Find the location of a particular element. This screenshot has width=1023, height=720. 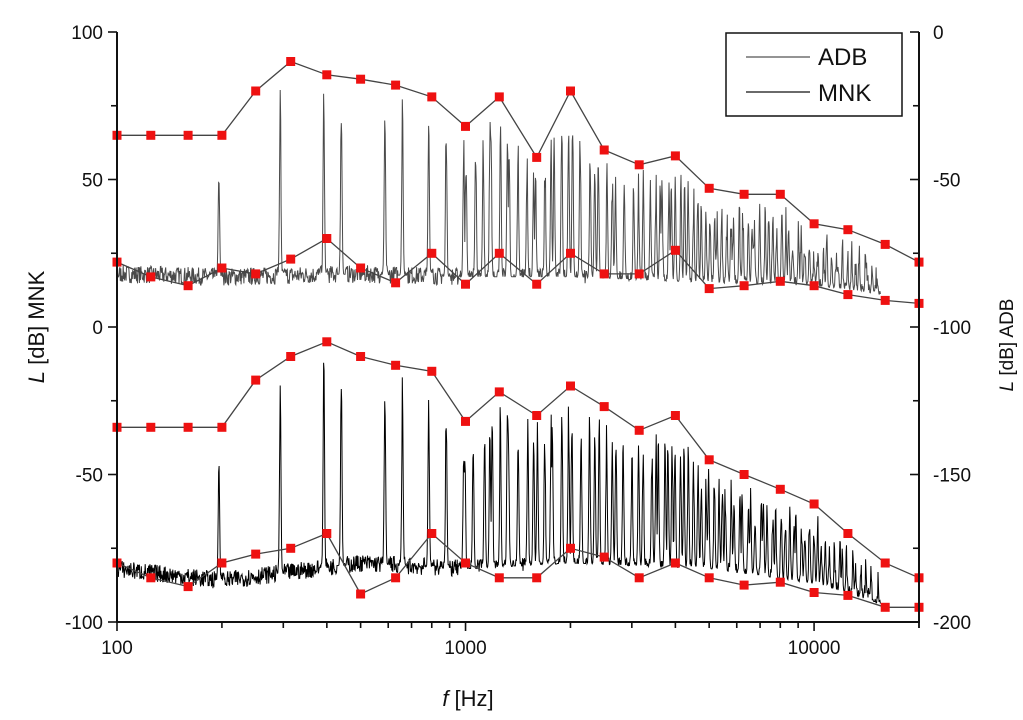

legend-label-adb: ADB is located at coordinates (842, 57).